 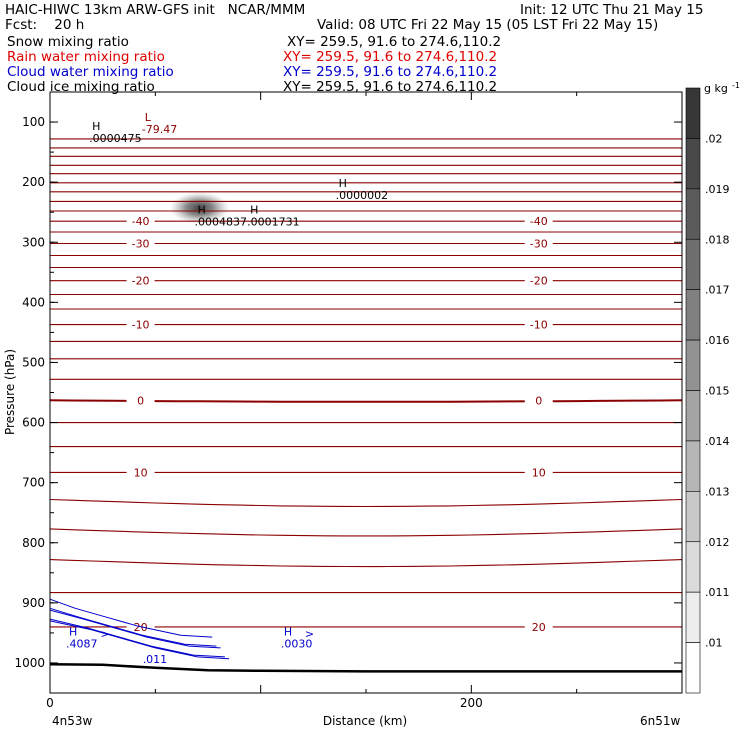 What do you see at coordinates (68, 42) in the screenshot?
I see `field-snow-label: Snow mixing ratio` at bounding box center [68, 42].